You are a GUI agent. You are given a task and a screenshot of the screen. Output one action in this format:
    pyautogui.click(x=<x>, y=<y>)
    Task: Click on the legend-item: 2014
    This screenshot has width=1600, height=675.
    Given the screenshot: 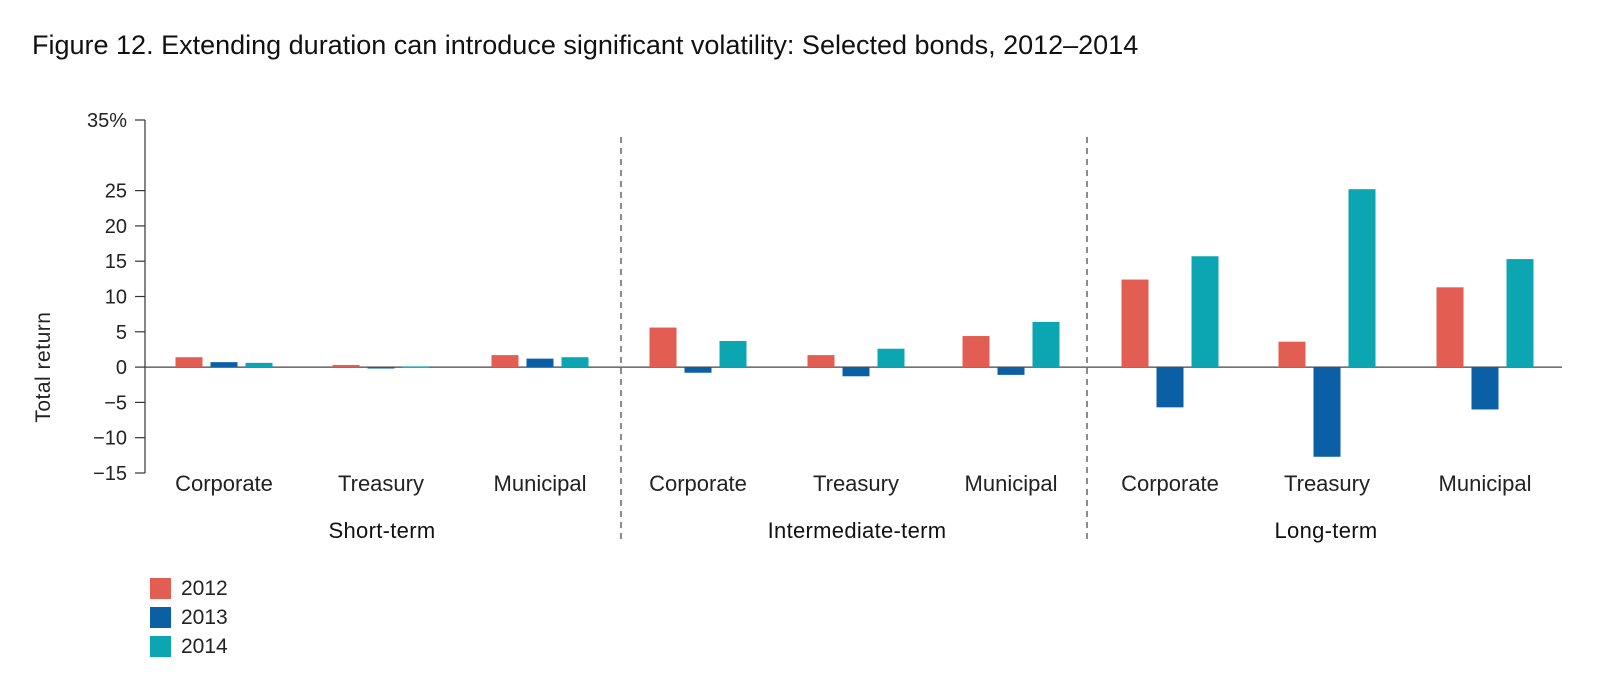 What is the action you would take?
    pyautogui.click(x=189, y=646)
    